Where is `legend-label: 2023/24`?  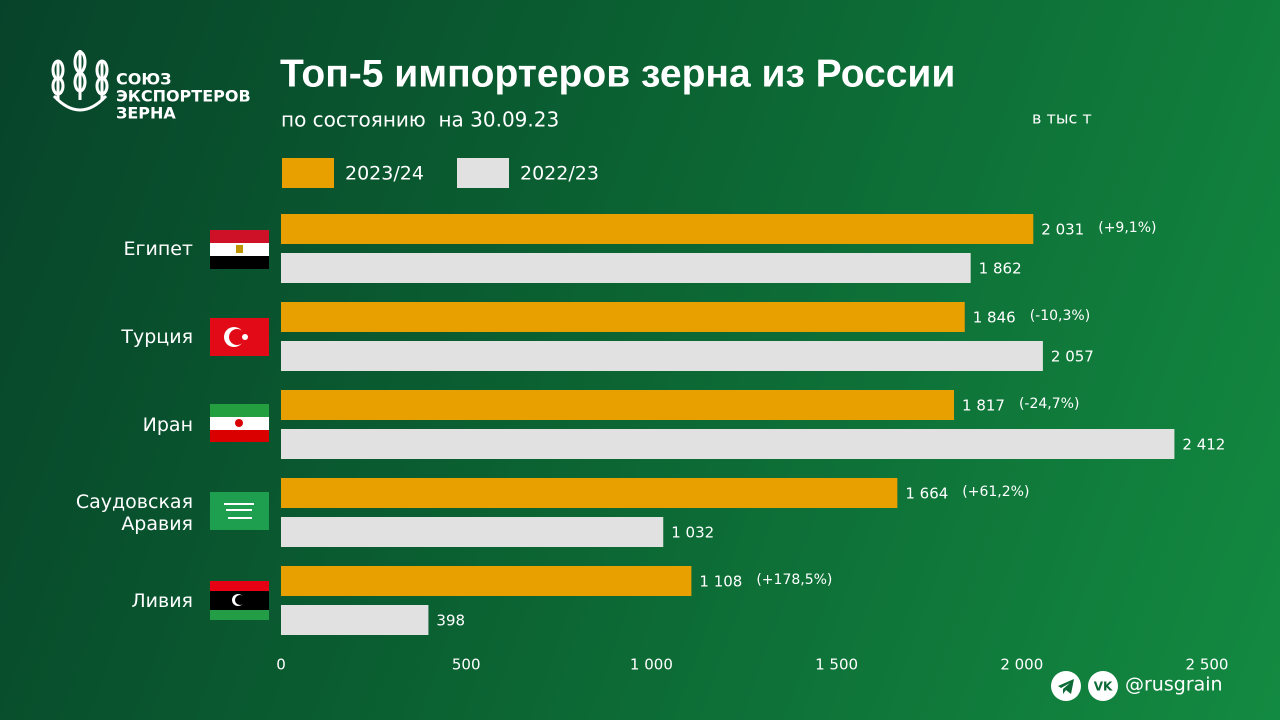
legend-label: 2023/24 is located at coordinates (384, 174).